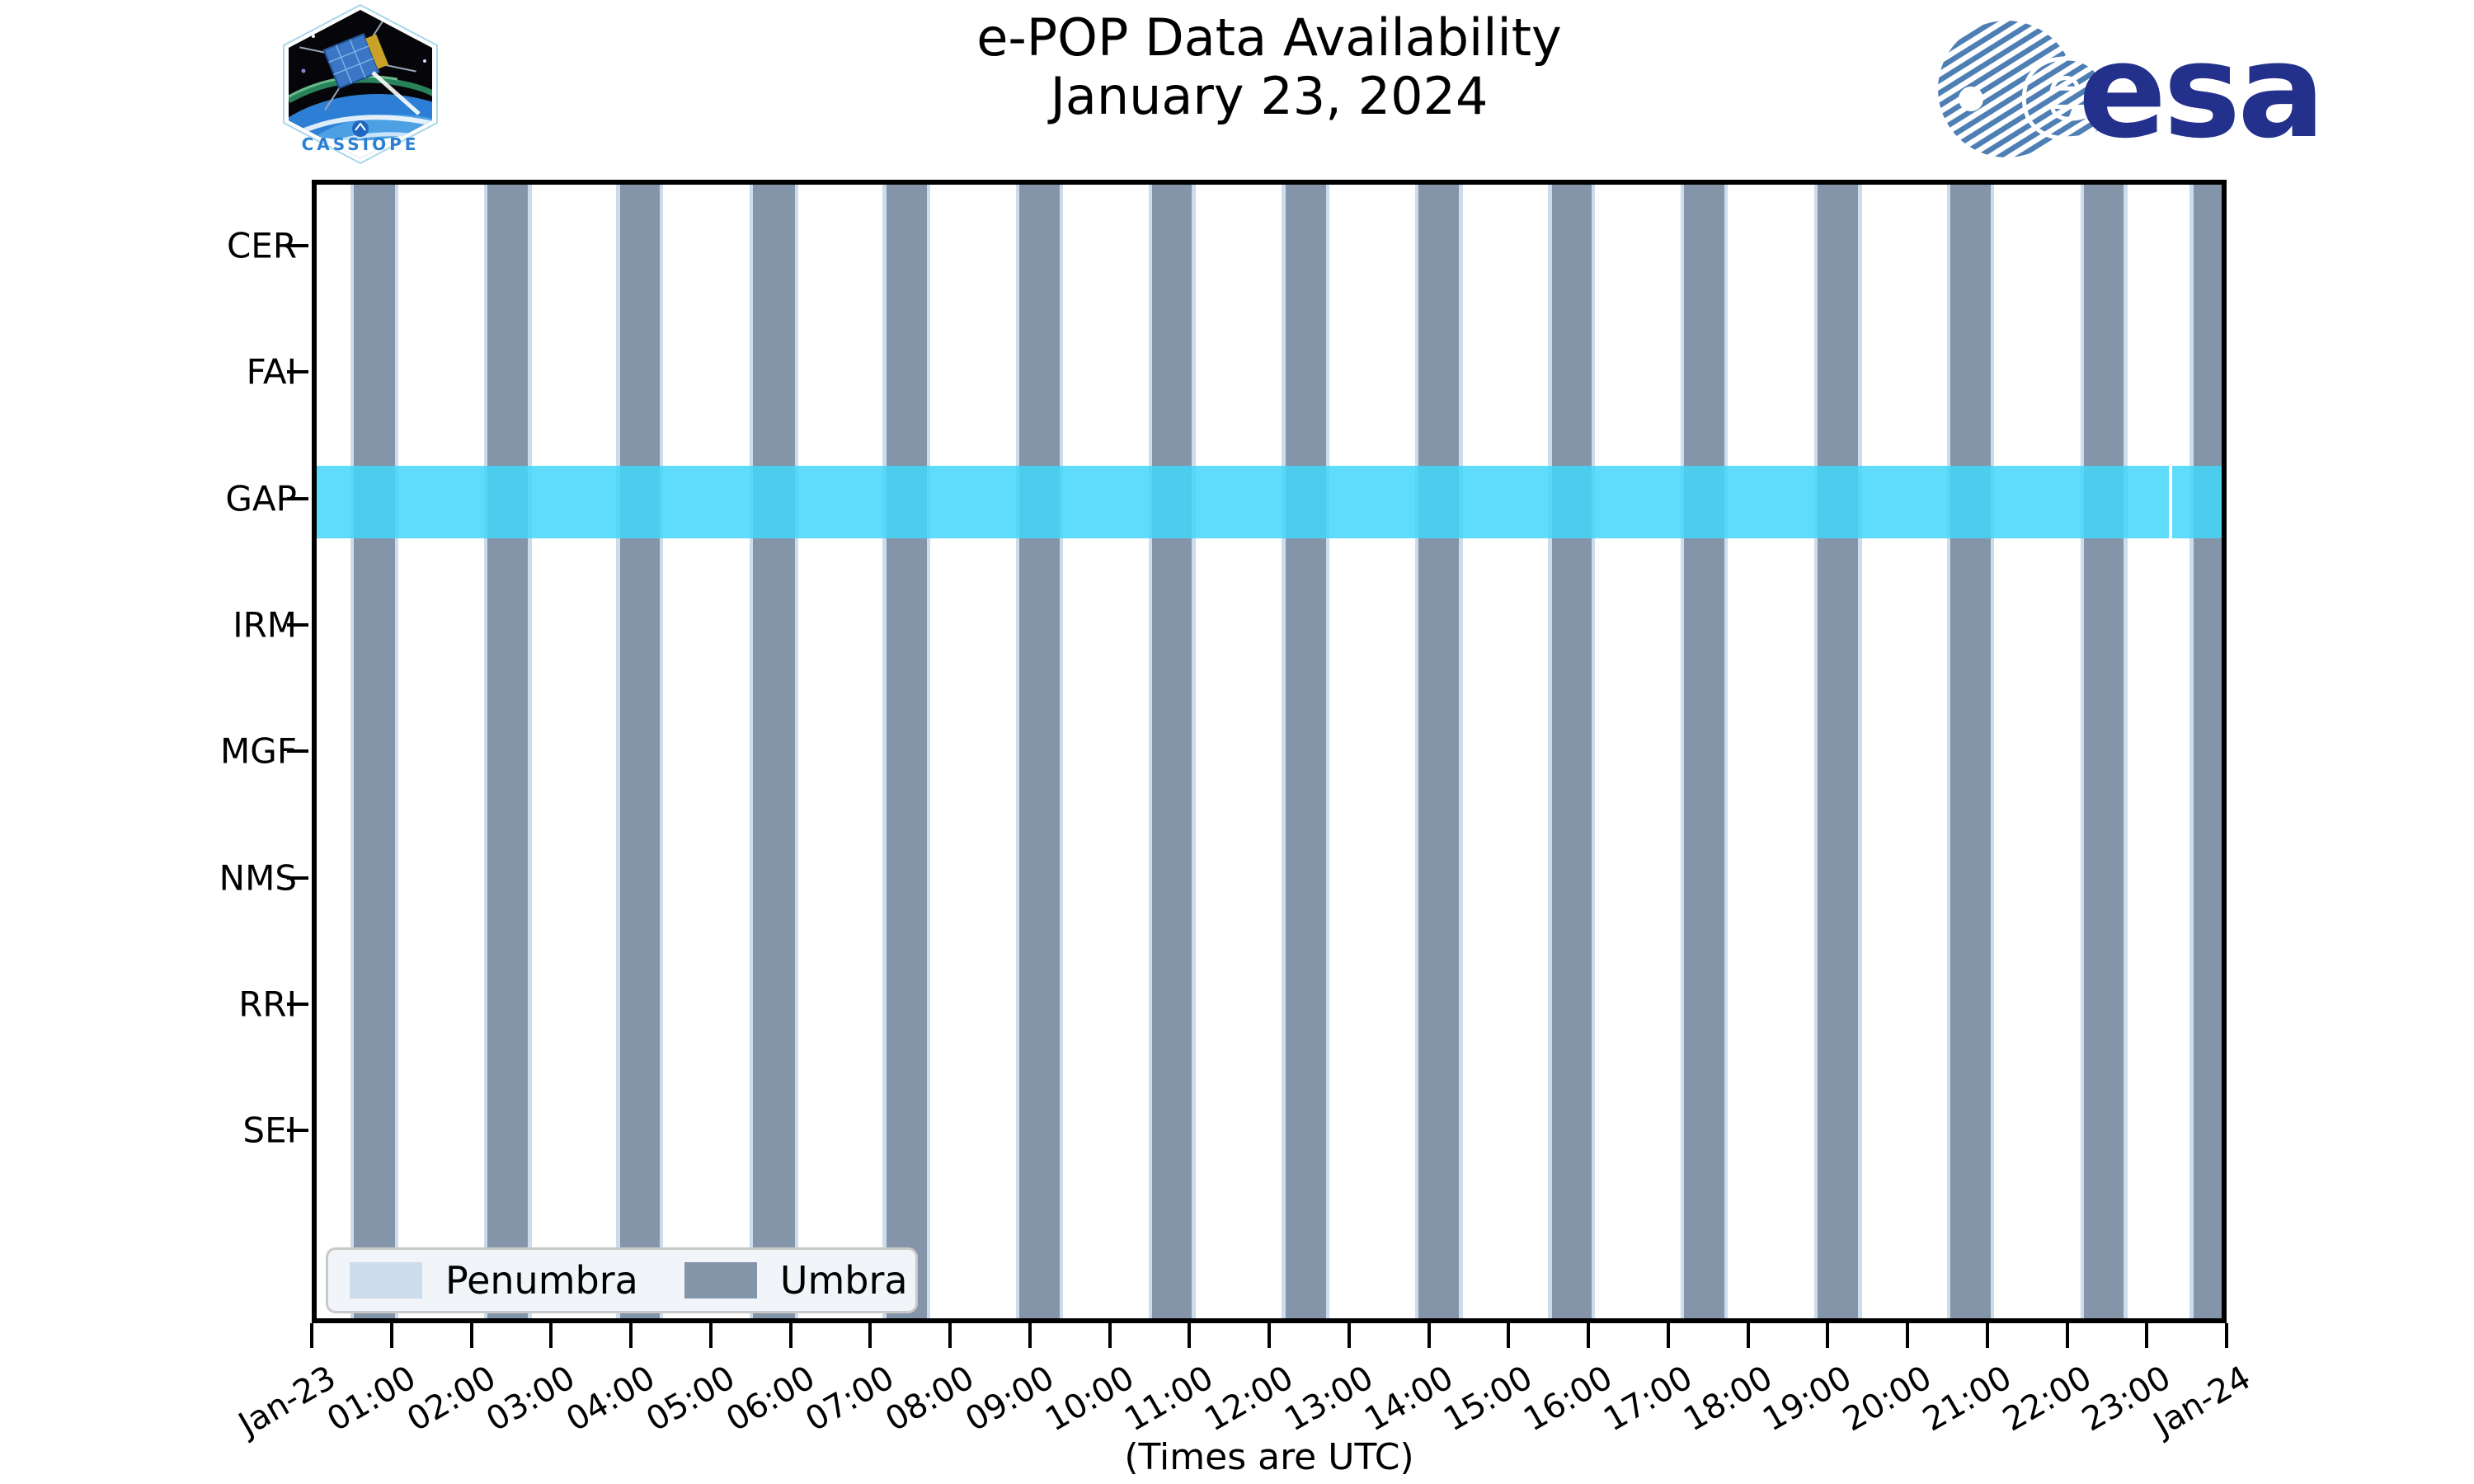 The image size is (2474, 1484). I want to click on x-tick-label: 09:00, so click(1009, 1399).